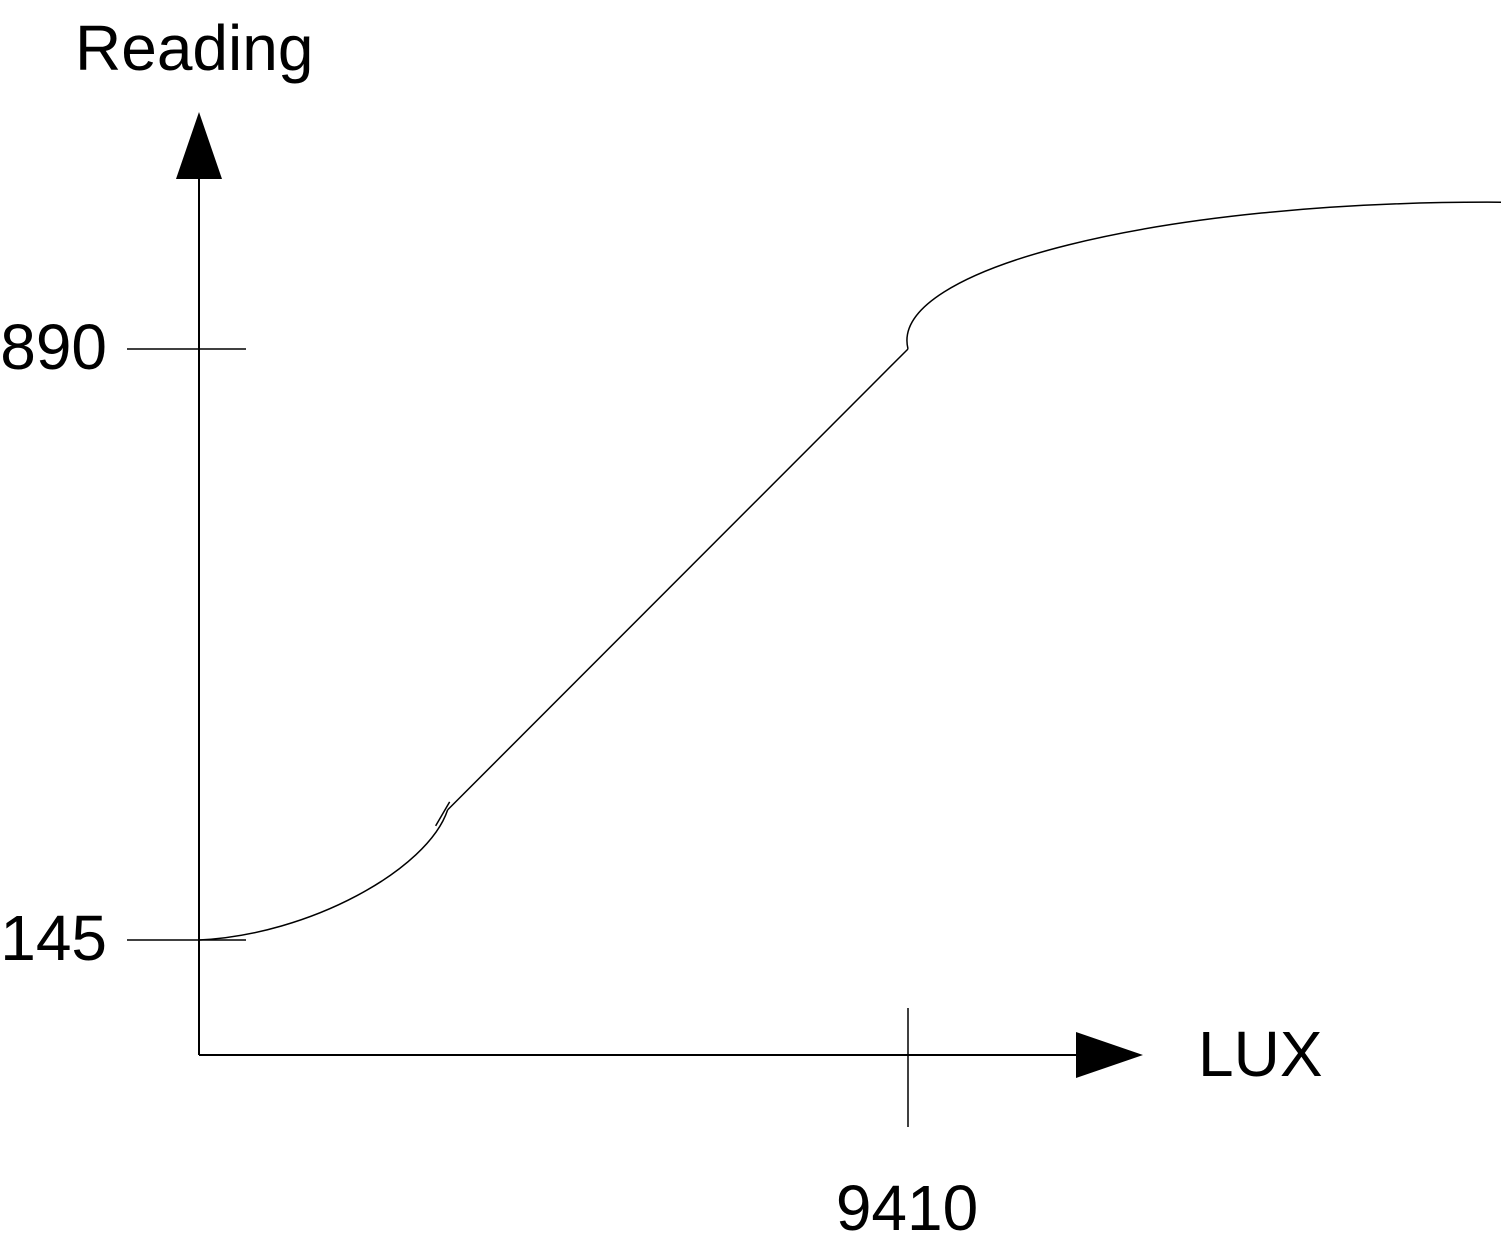 Image resolution: width=1501 pixels, height=1251 pixels. What do you see at coordinates (1260, 1054) in the screenshot?
I see `x-axis-title: LUX` at bounding box center [1260, 1054].